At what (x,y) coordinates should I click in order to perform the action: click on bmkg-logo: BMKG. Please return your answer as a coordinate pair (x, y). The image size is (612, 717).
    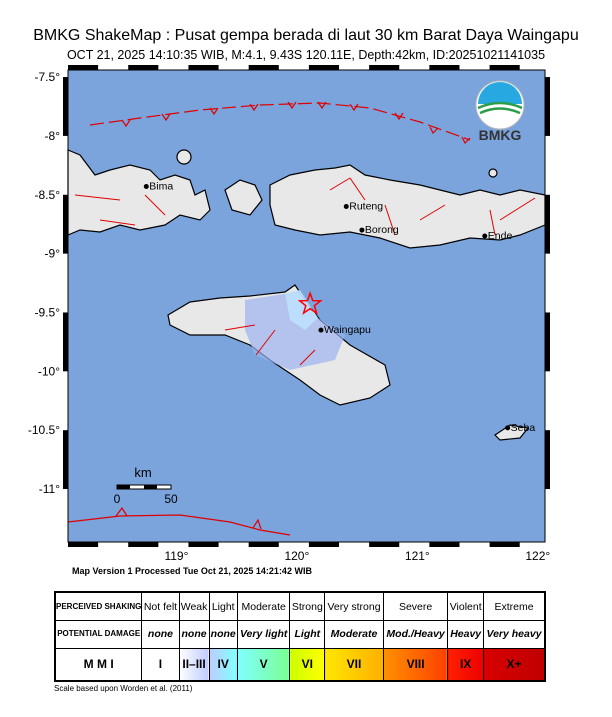
    Looking at the image, I should click on (500, 111).